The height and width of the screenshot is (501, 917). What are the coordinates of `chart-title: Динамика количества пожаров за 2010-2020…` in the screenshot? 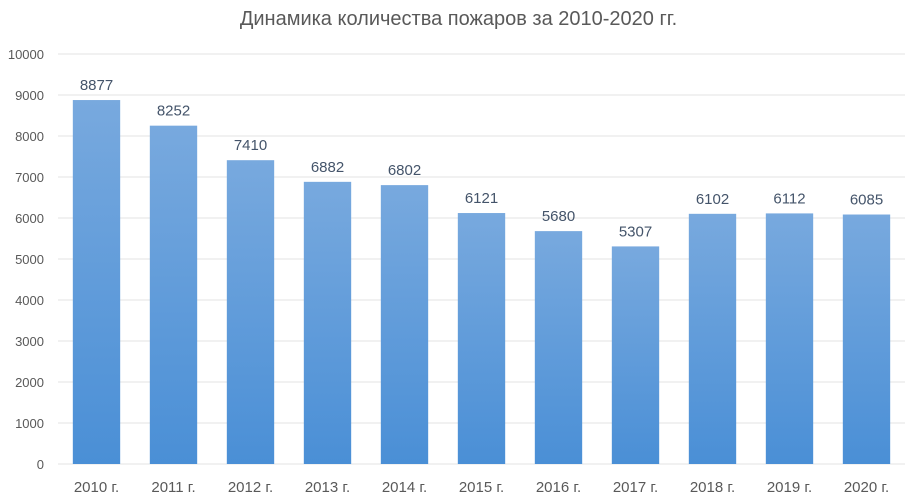 It's located at (458, 19).